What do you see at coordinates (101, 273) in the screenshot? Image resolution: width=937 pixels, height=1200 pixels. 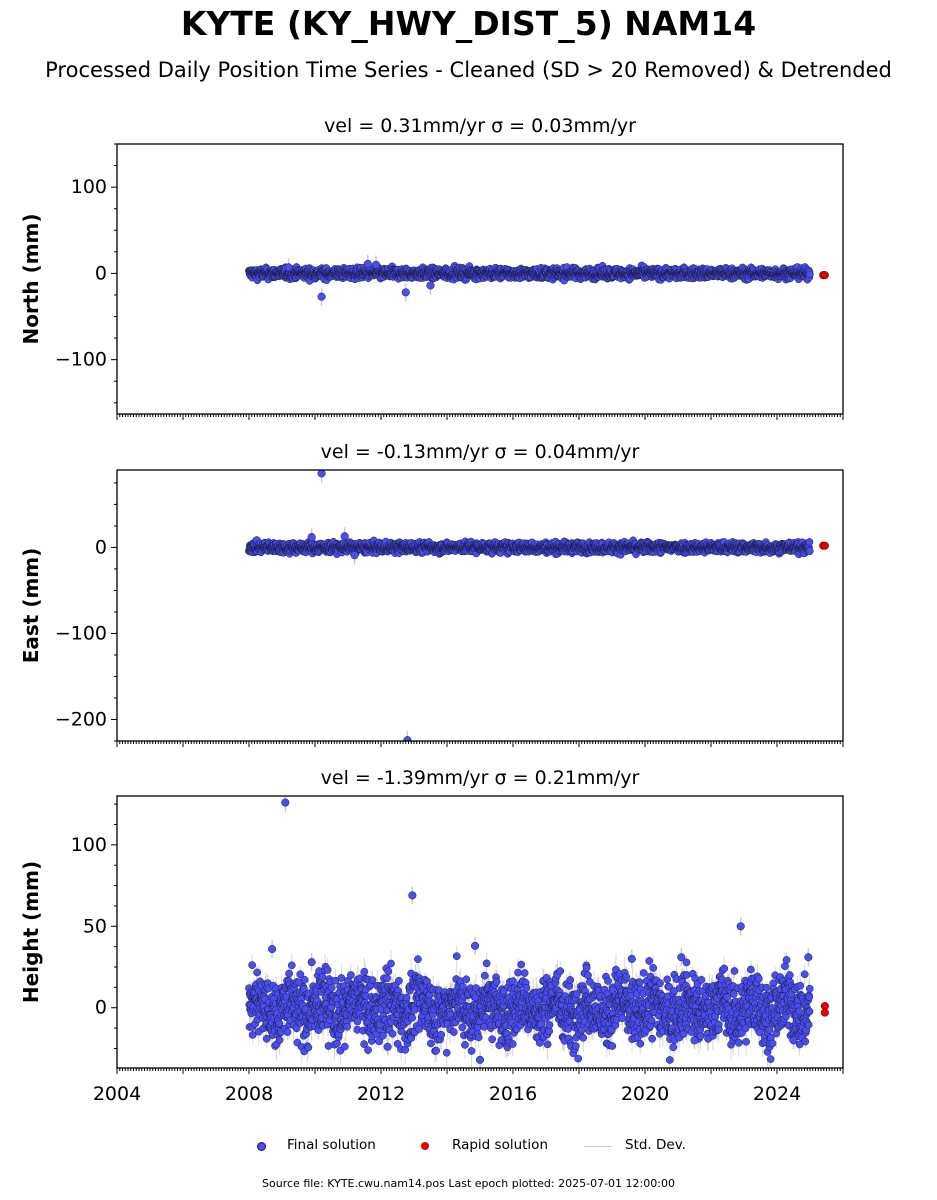 I see `y-tick-label: 0` at bounding box center [101, 273].